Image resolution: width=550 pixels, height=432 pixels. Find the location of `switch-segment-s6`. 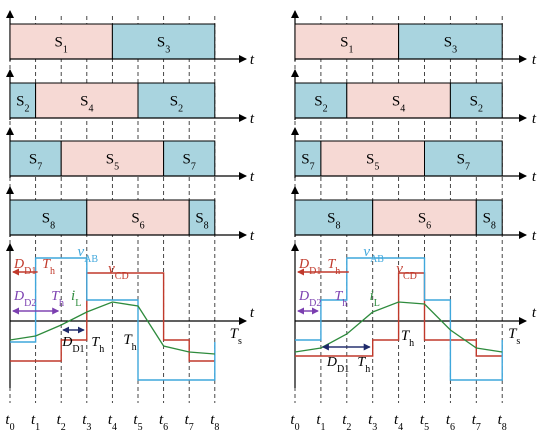

switch-segment-s6 is located at coordinates (138, 217).